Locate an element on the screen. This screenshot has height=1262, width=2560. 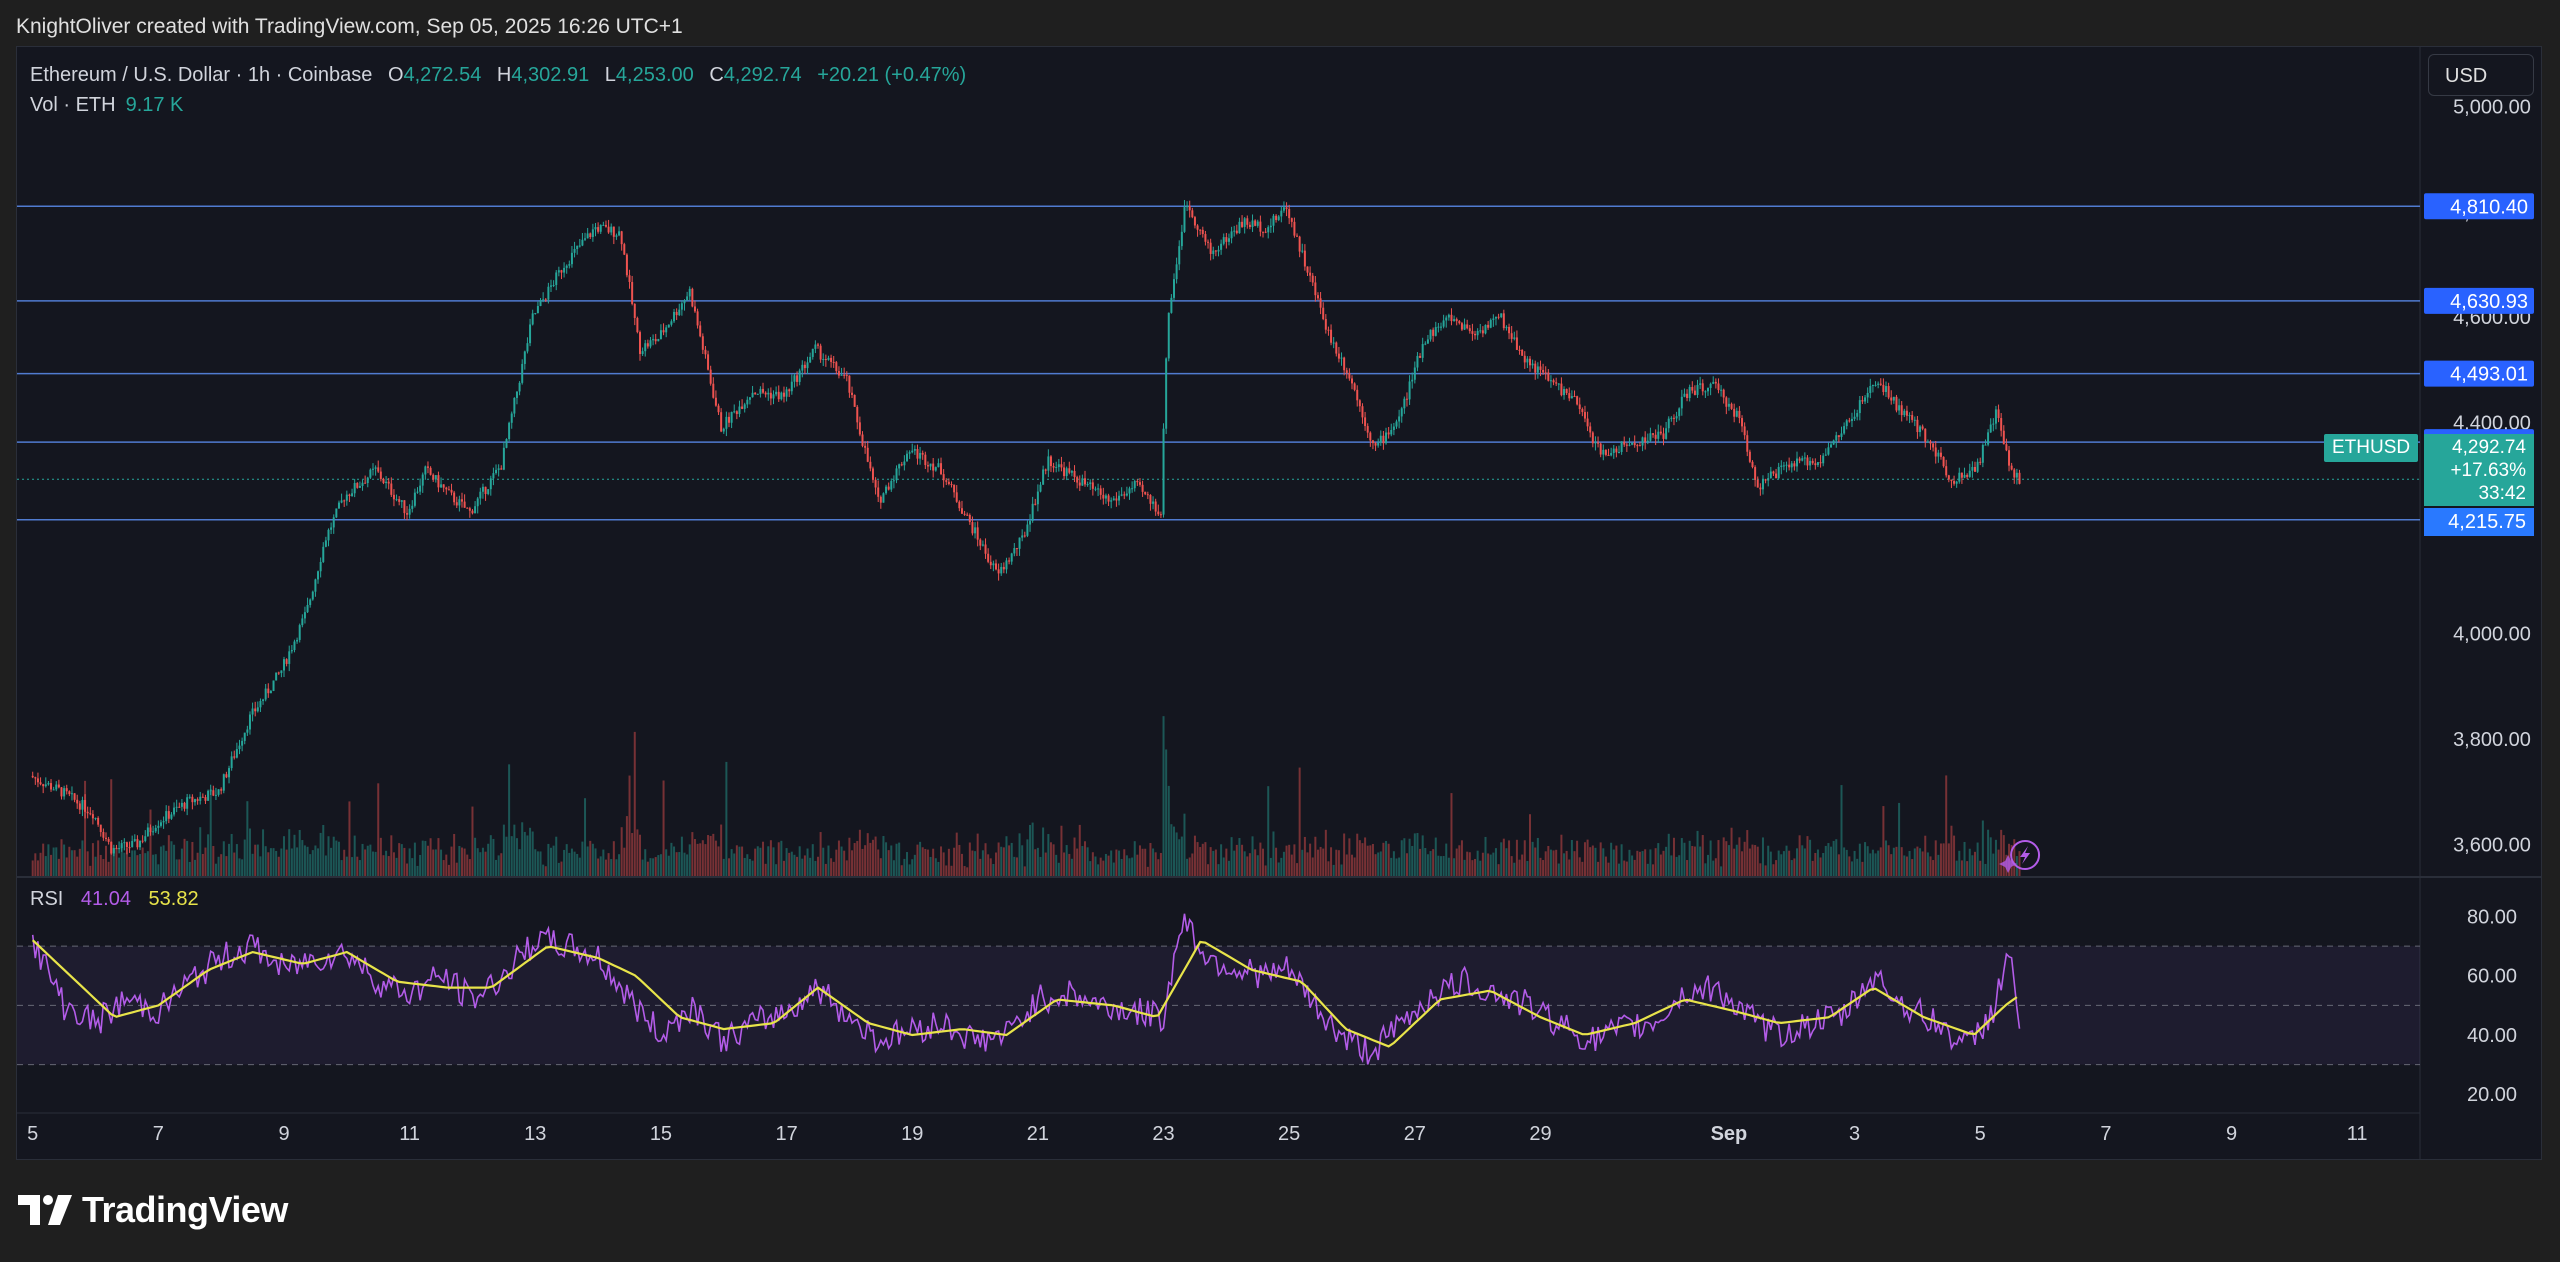
alert-level-tag: 4,215.75 is located at coordinates (2479, 522).